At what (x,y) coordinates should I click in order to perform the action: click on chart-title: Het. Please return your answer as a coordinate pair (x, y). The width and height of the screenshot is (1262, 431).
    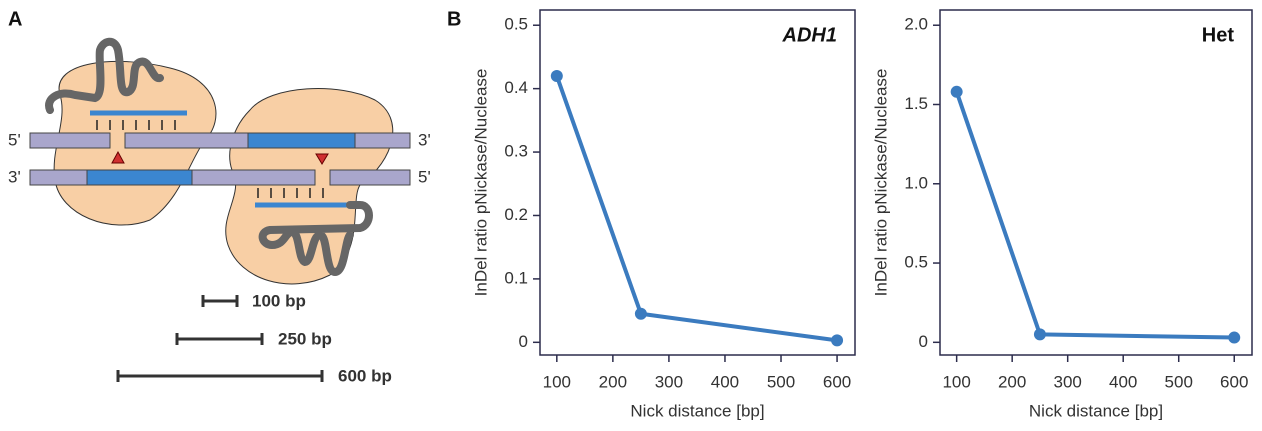
    Looking at the image, I should click on (1218, 35).